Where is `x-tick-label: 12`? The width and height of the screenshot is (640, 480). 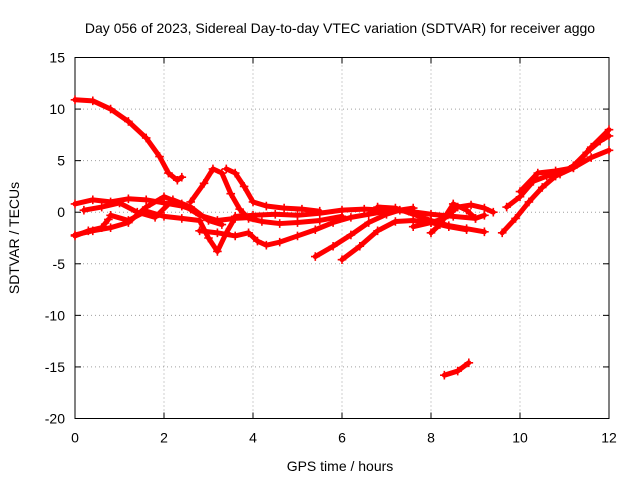
x-tick-label: 12 is located at coordinates (609, 438).